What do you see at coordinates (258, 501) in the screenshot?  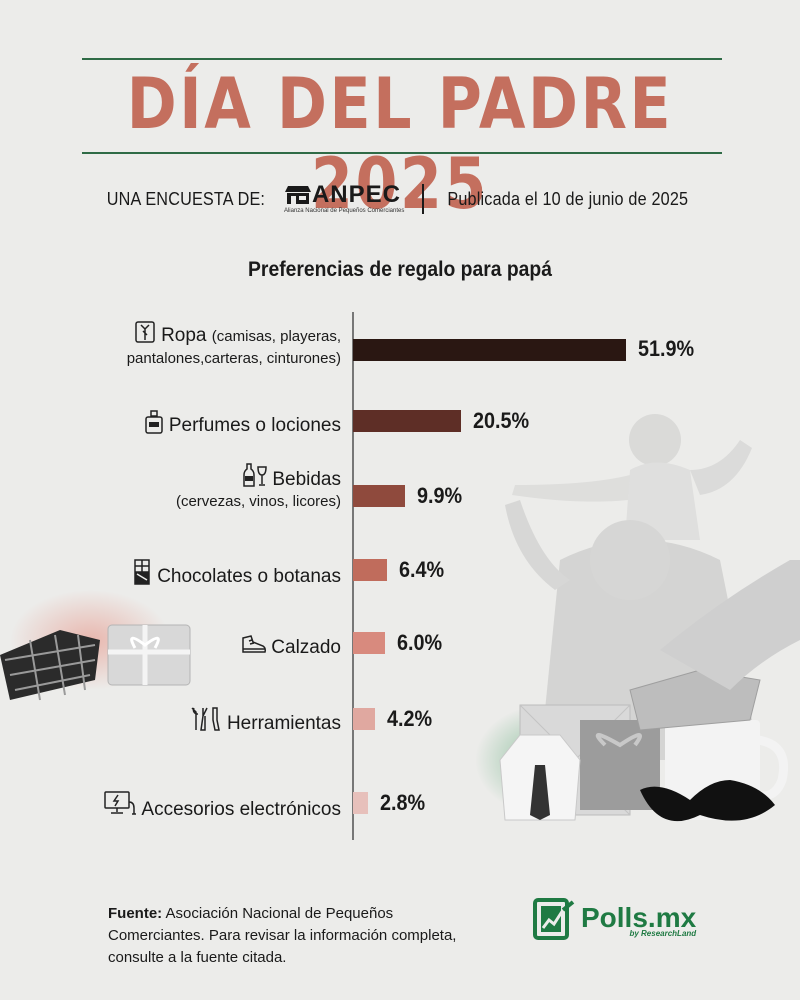 I see `category-sub: (cervezas, vinos, licores)` at bounding box center [258, 501].